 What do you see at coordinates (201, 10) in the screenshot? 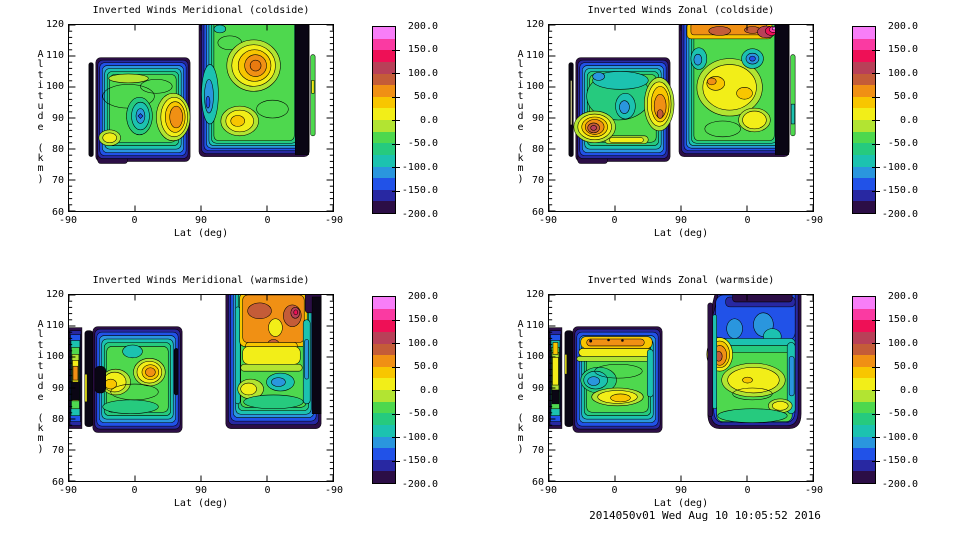
I see `panel-title: Inverted Winds Meridional (coldside)` at bounding box center [201, 10].